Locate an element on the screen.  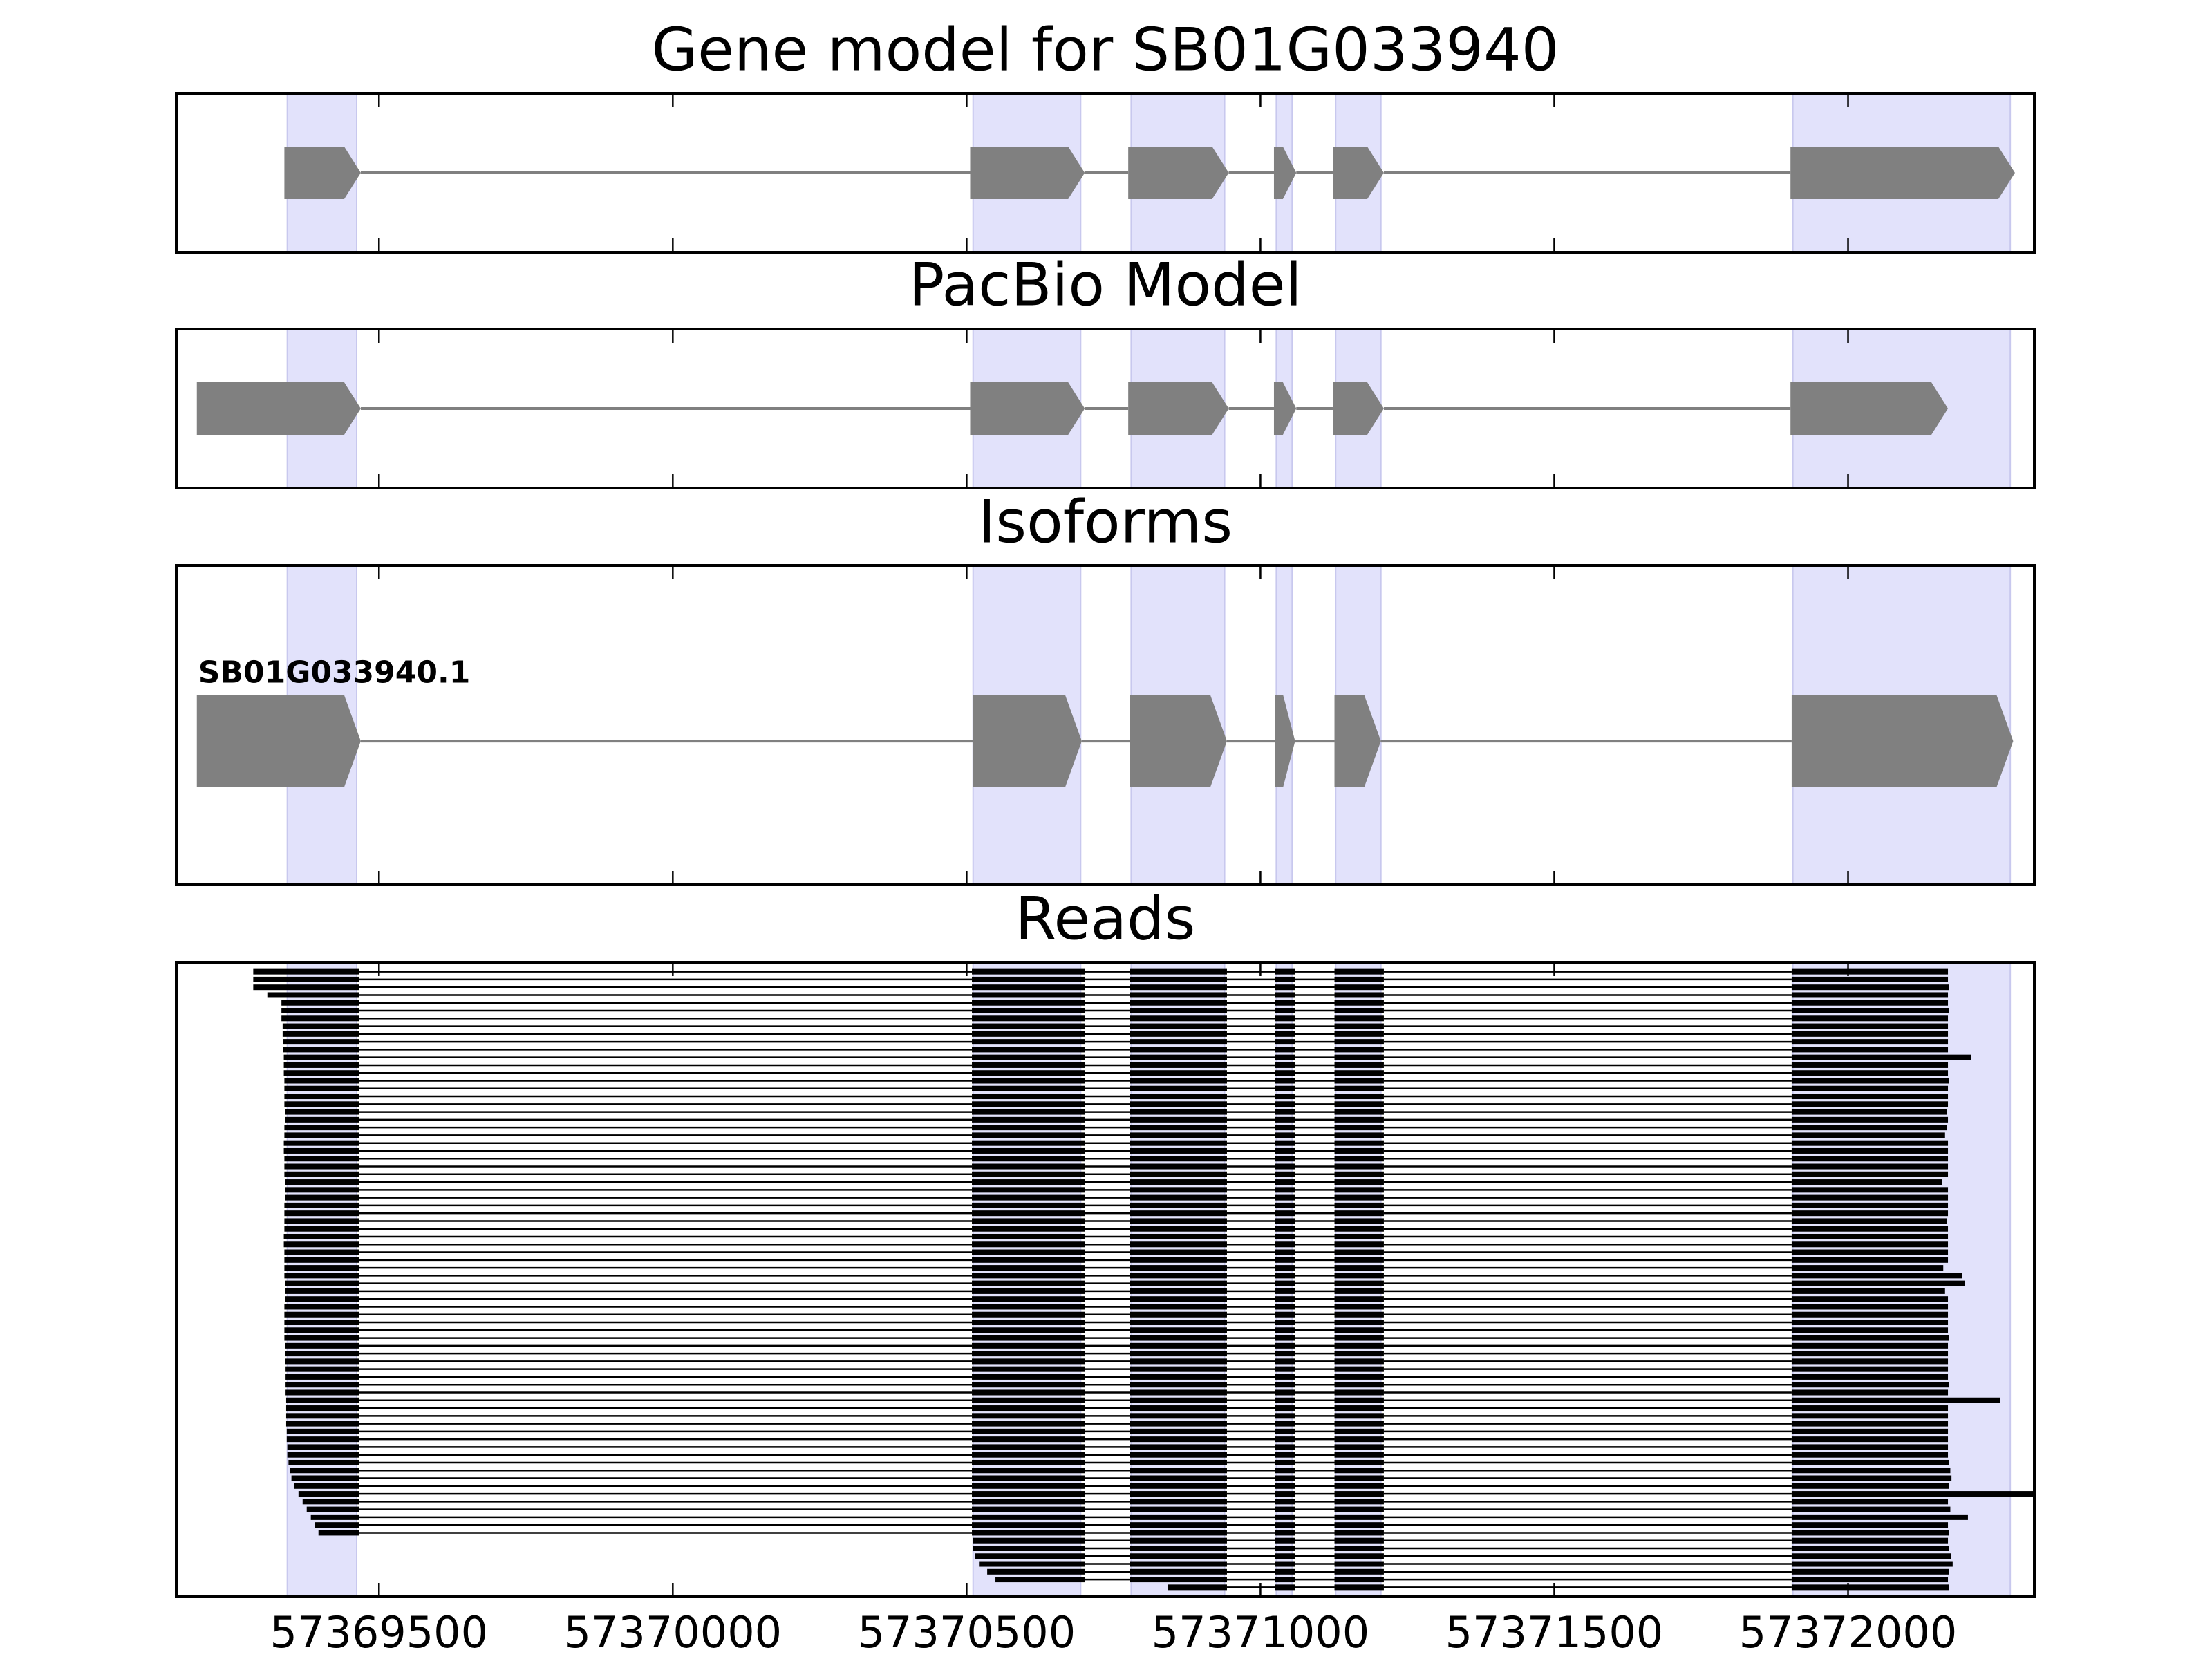
highlight-region is located at coordinates (1902, 1279).